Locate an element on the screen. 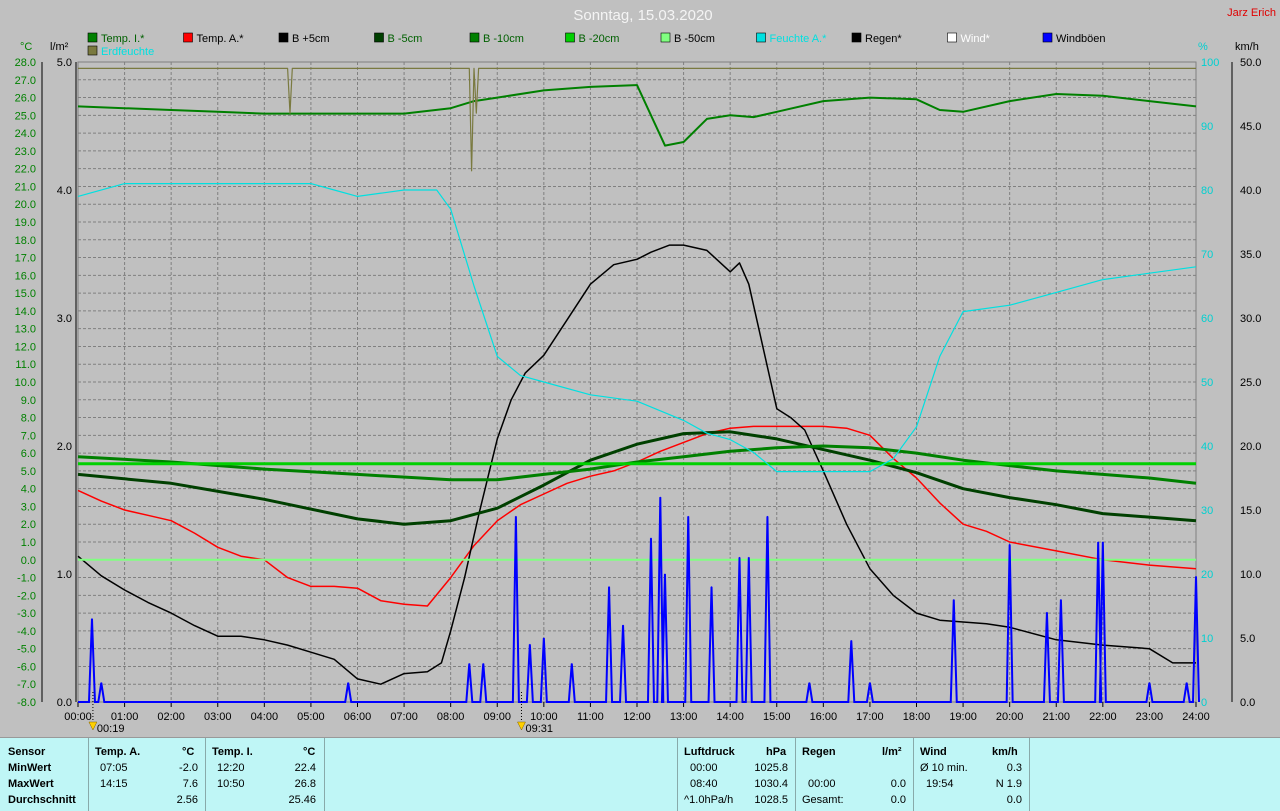 The width and height of the screenshot is (1280, 811). temp-a-unit: °C is located at coordinates (188, 752).